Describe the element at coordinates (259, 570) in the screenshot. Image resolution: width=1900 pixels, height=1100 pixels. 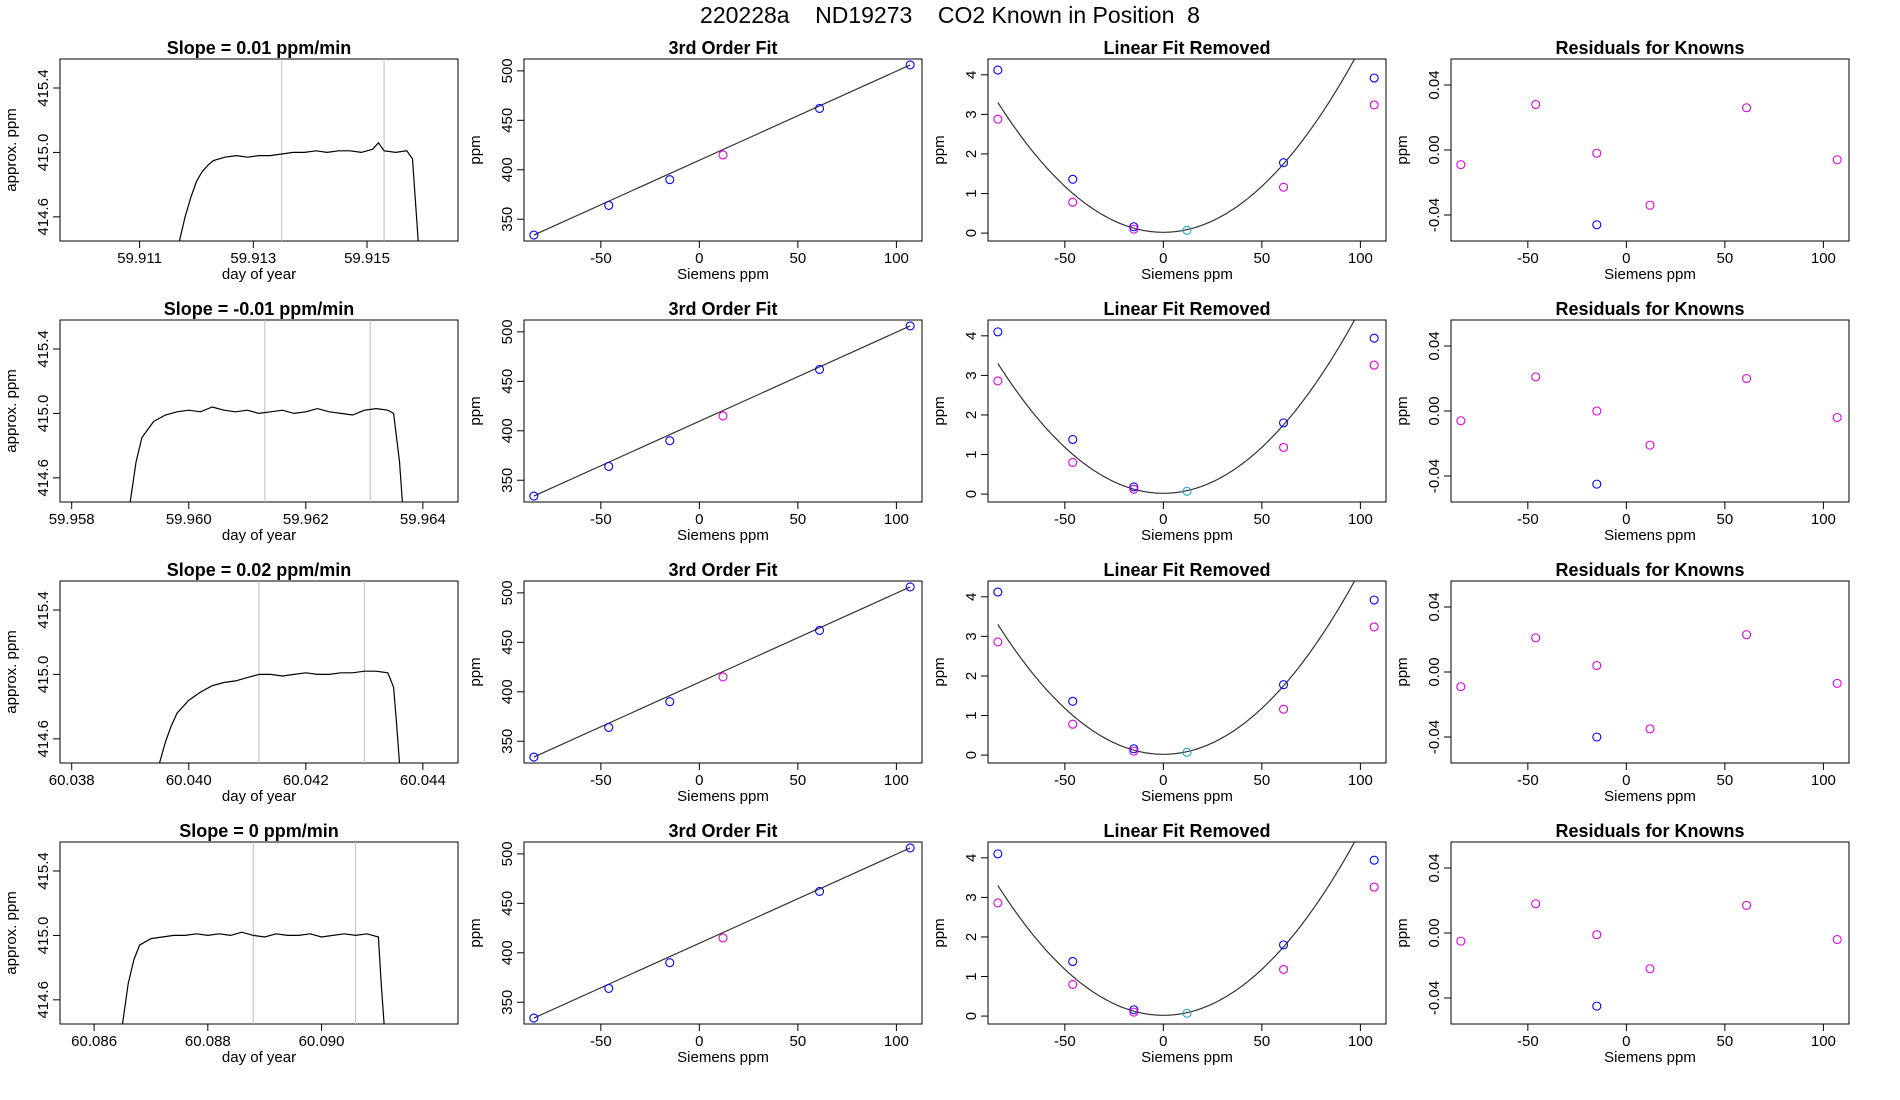
I see `panel-r2-time-title: Slope = 0.02 ppm/min` at that location.